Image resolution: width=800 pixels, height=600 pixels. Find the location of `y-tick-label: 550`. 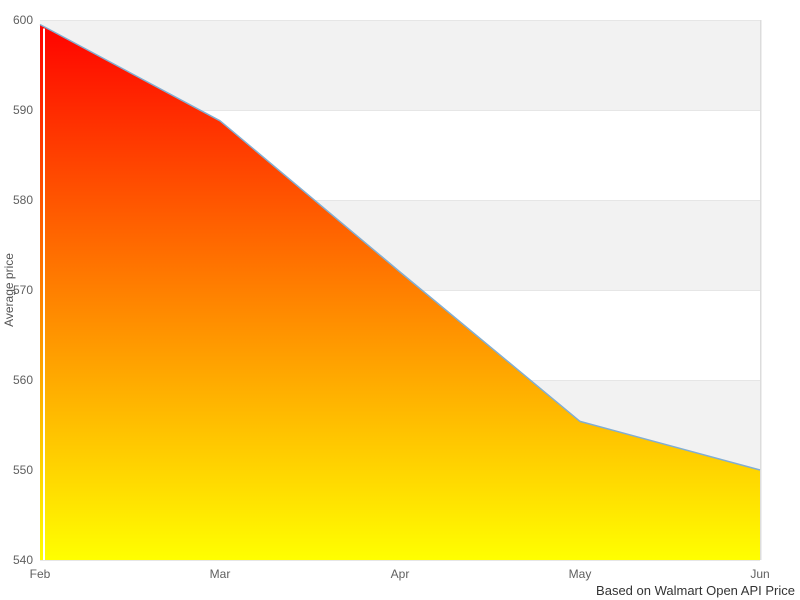

y-tick-label: 550 is located at coordinates (23, 470).